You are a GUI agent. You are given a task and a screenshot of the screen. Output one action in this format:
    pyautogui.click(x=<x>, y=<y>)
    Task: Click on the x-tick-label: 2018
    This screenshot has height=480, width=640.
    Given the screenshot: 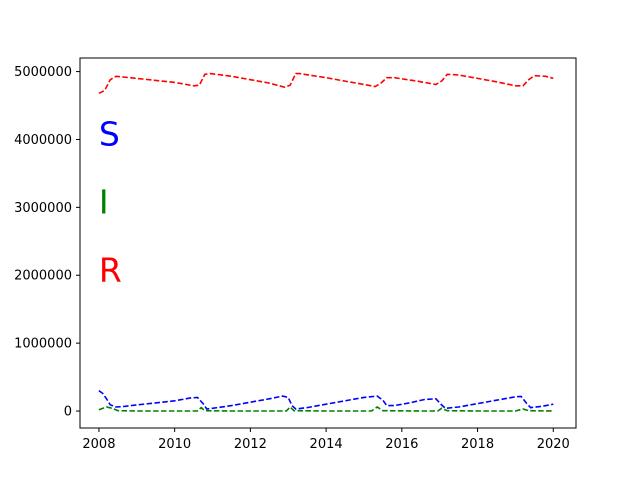 What is the action you would take?
    pyautogui.click(x=477, y=444)
    